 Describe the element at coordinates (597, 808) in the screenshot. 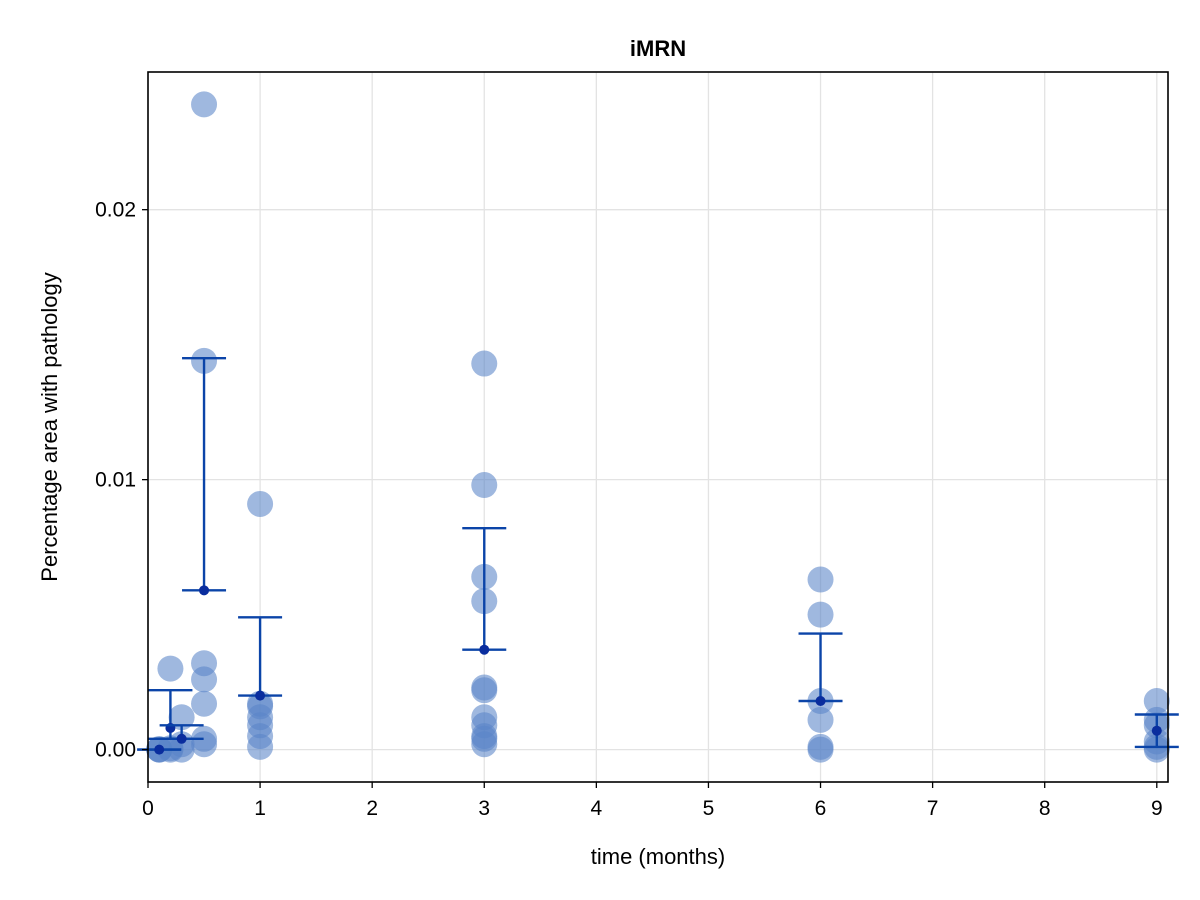

I see `x-tick-label: 4` at that location.